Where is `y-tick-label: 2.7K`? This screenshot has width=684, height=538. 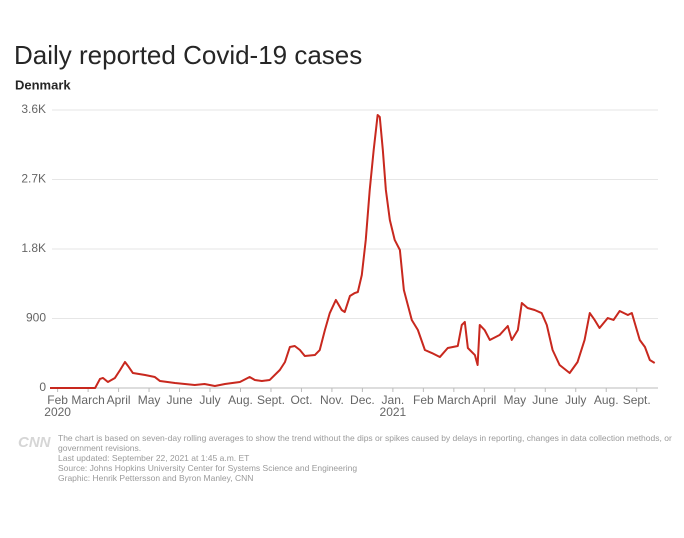 y-tick-label: 2.7K is located at coordinates (33, 179).